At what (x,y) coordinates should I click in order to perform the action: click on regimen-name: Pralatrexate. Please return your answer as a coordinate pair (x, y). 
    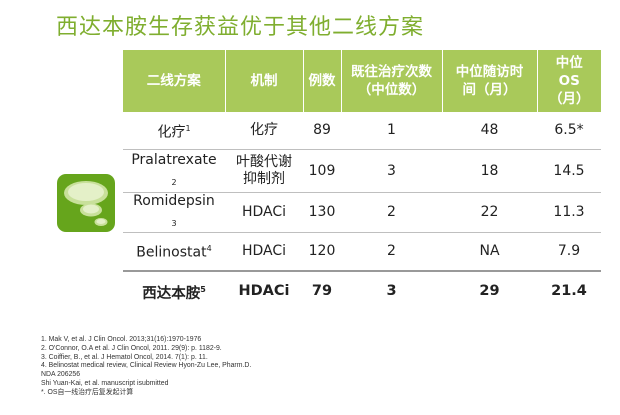
    Looking at the image, I should click on (174, 159).